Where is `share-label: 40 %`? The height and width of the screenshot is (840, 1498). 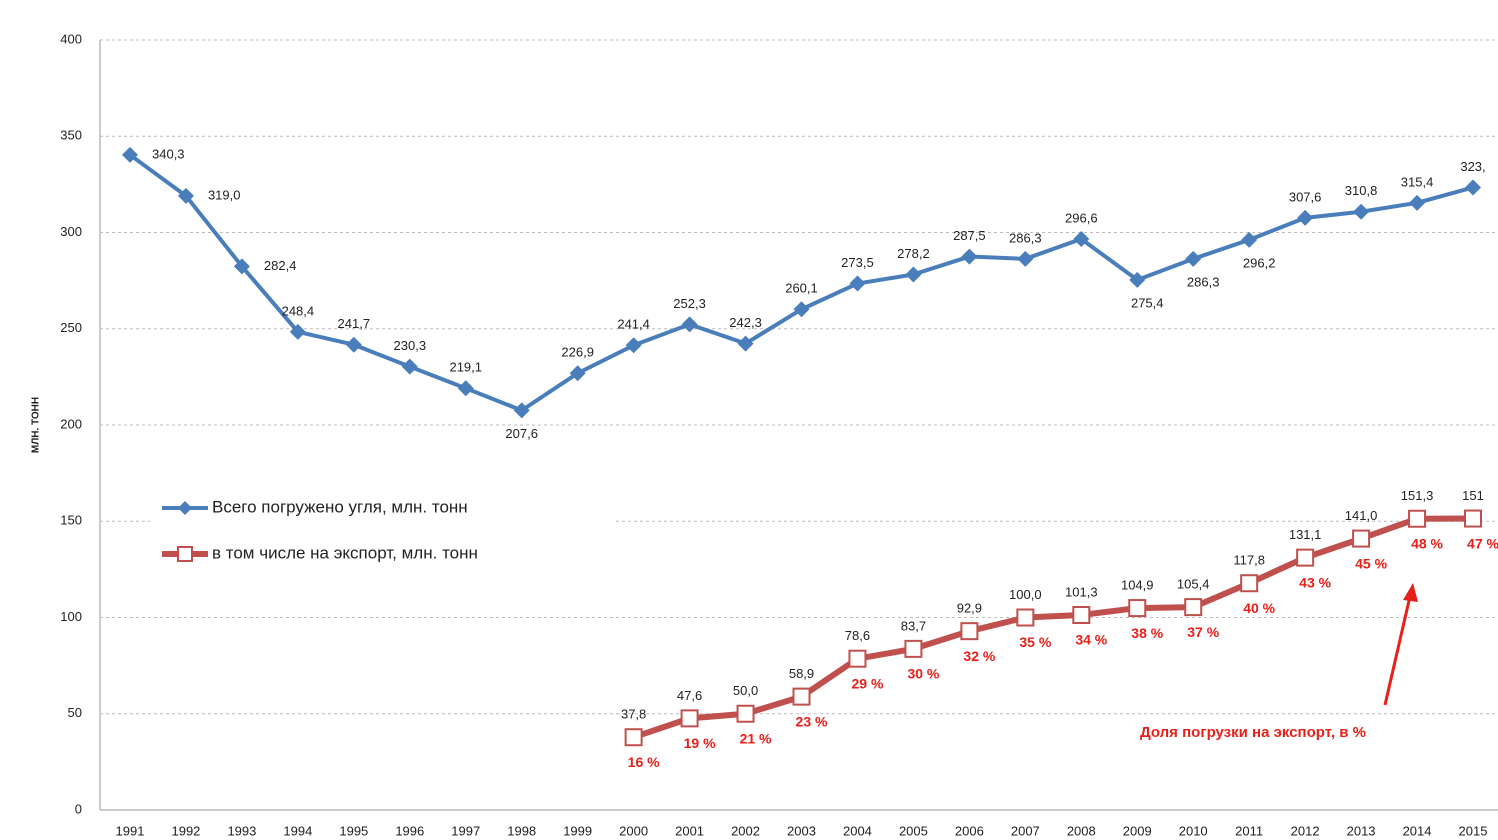 share-label: 40 % is located at coordinates (1259, 608).